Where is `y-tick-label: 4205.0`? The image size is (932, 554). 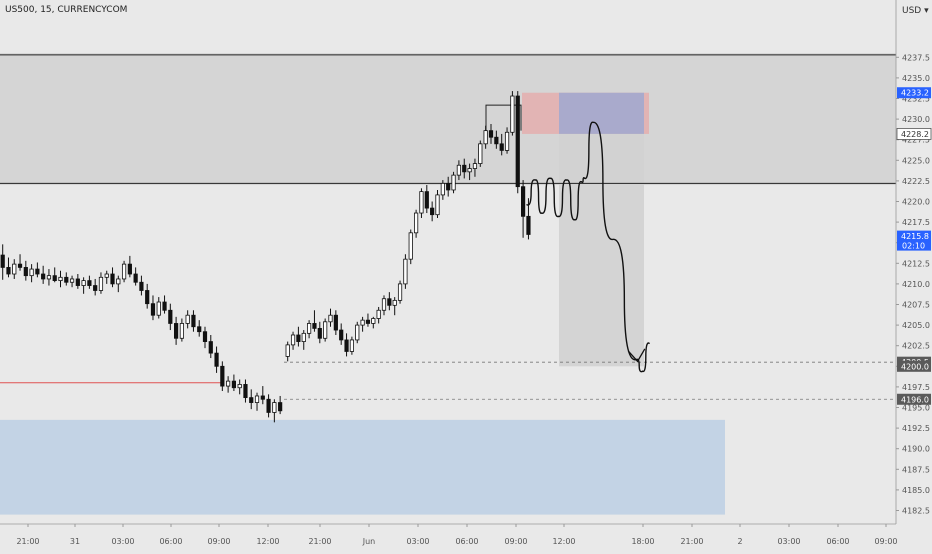 y-tick-label: 4205.0 is located at coordinates (916, 325).